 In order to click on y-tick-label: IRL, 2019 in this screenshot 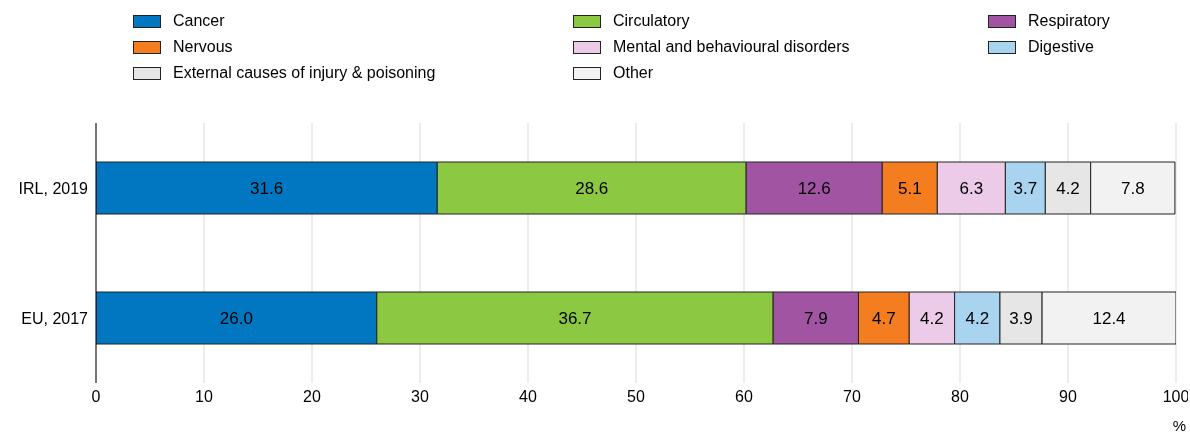, I will do `click(53, 188)`.